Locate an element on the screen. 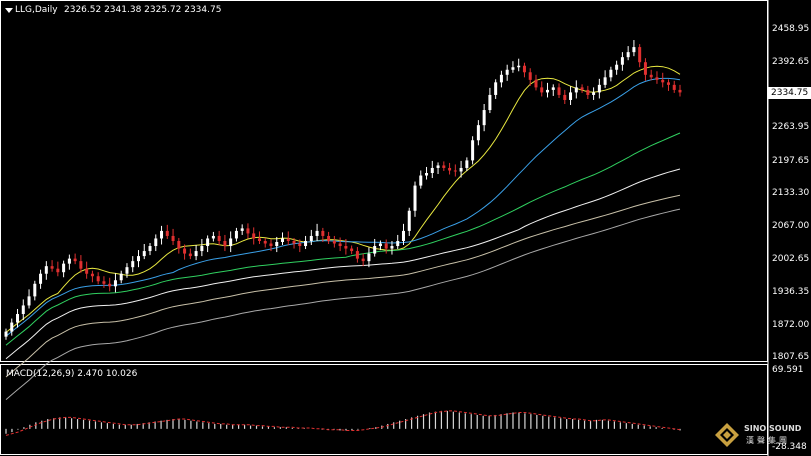  macd-series is located at coordinates (343, 423).